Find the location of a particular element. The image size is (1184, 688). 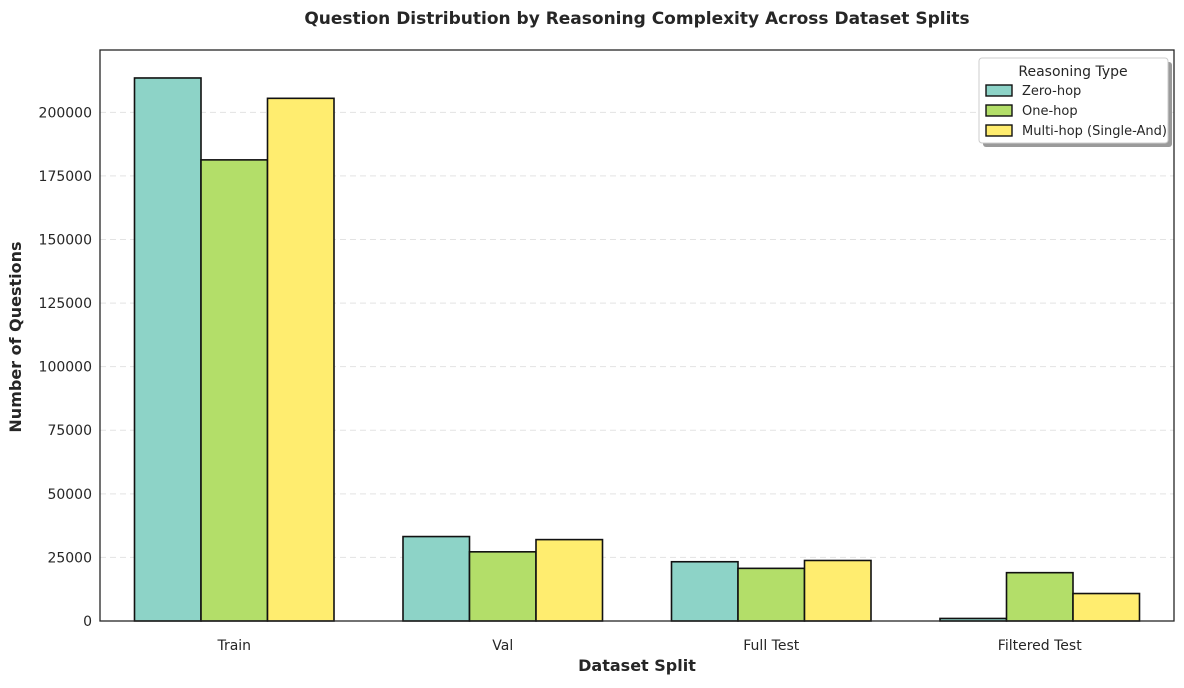

bar-one-hop-val is located at coordinates (502, 586).